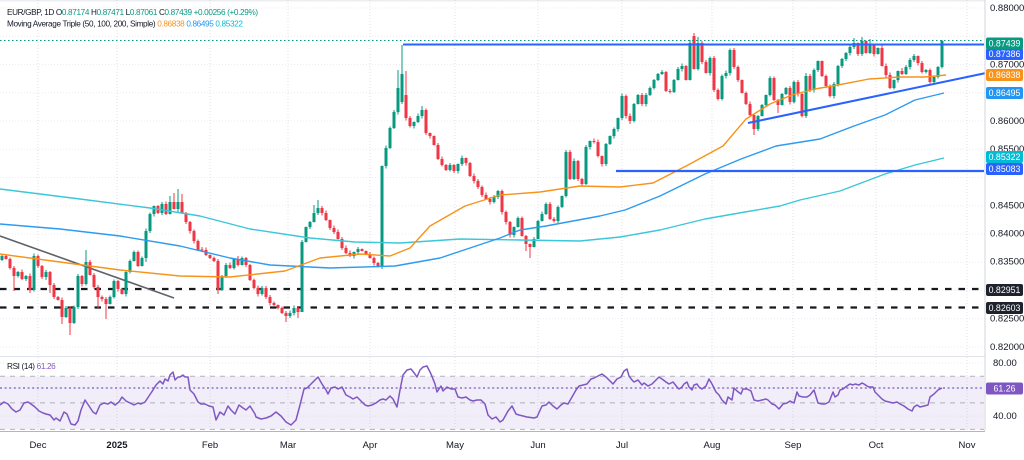 This screenshot has width=1024, height=460. I want to click on svg-text: 0.88000, so click(1007, 8).